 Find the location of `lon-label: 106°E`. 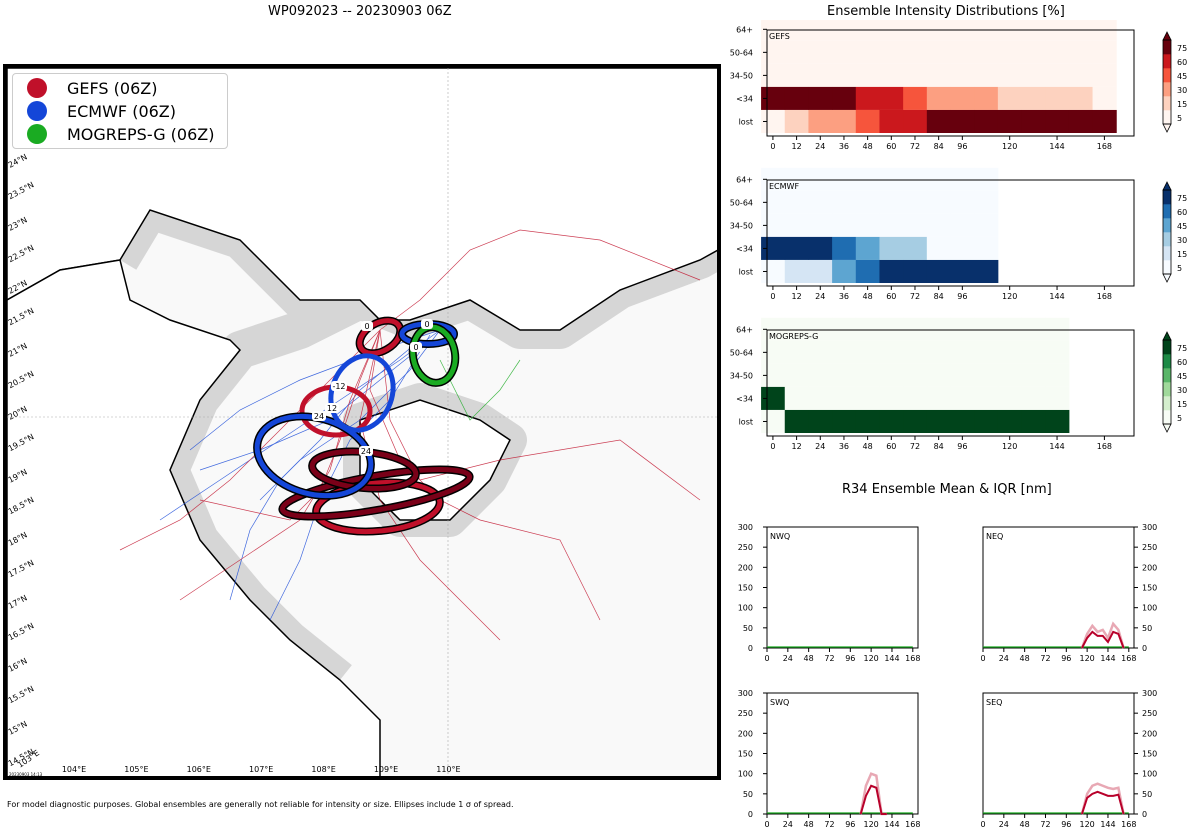

lon-label: 106°E is located at coordinates (199, 769).